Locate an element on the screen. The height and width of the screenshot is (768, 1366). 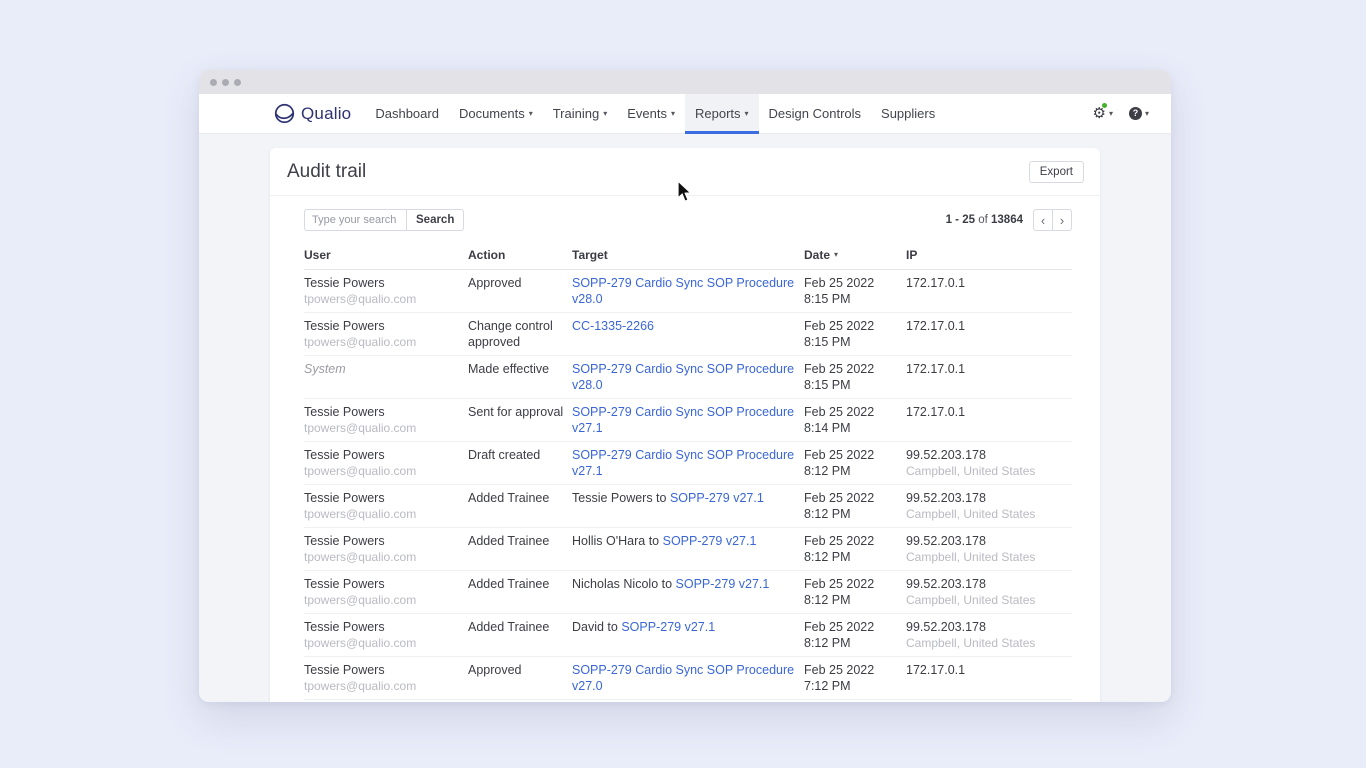
cell-action: Sent for approval is located at coordinates (516, 412).